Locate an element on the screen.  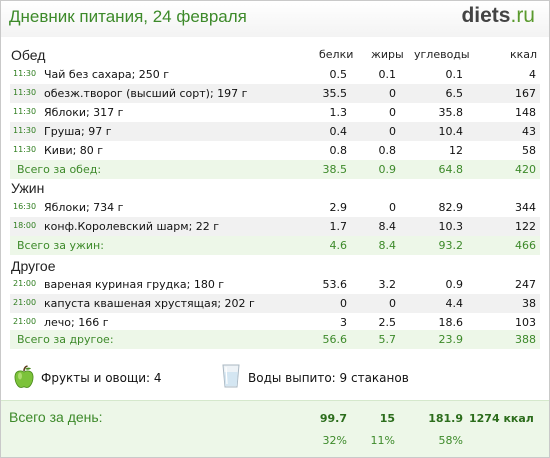
item-time: 16:30 is located at coordinates (25, 206).